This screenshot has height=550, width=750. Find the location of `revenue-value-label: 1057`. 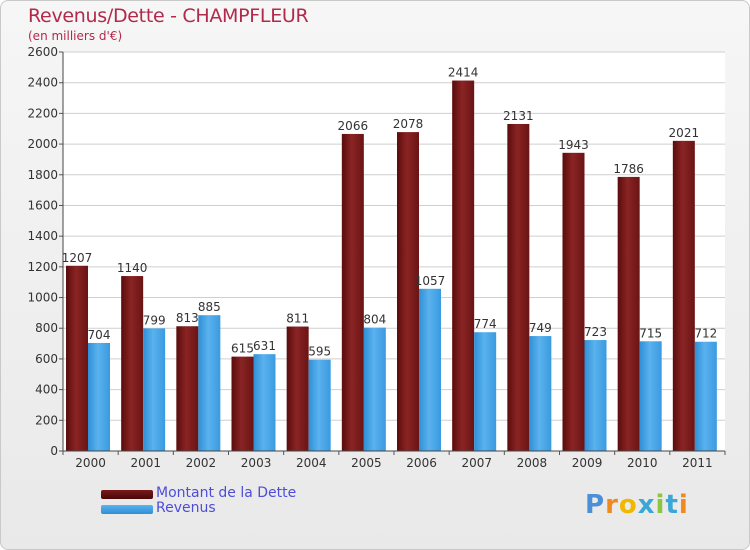

revenue-value-label: 1057 is located at coordinates (430, 281).